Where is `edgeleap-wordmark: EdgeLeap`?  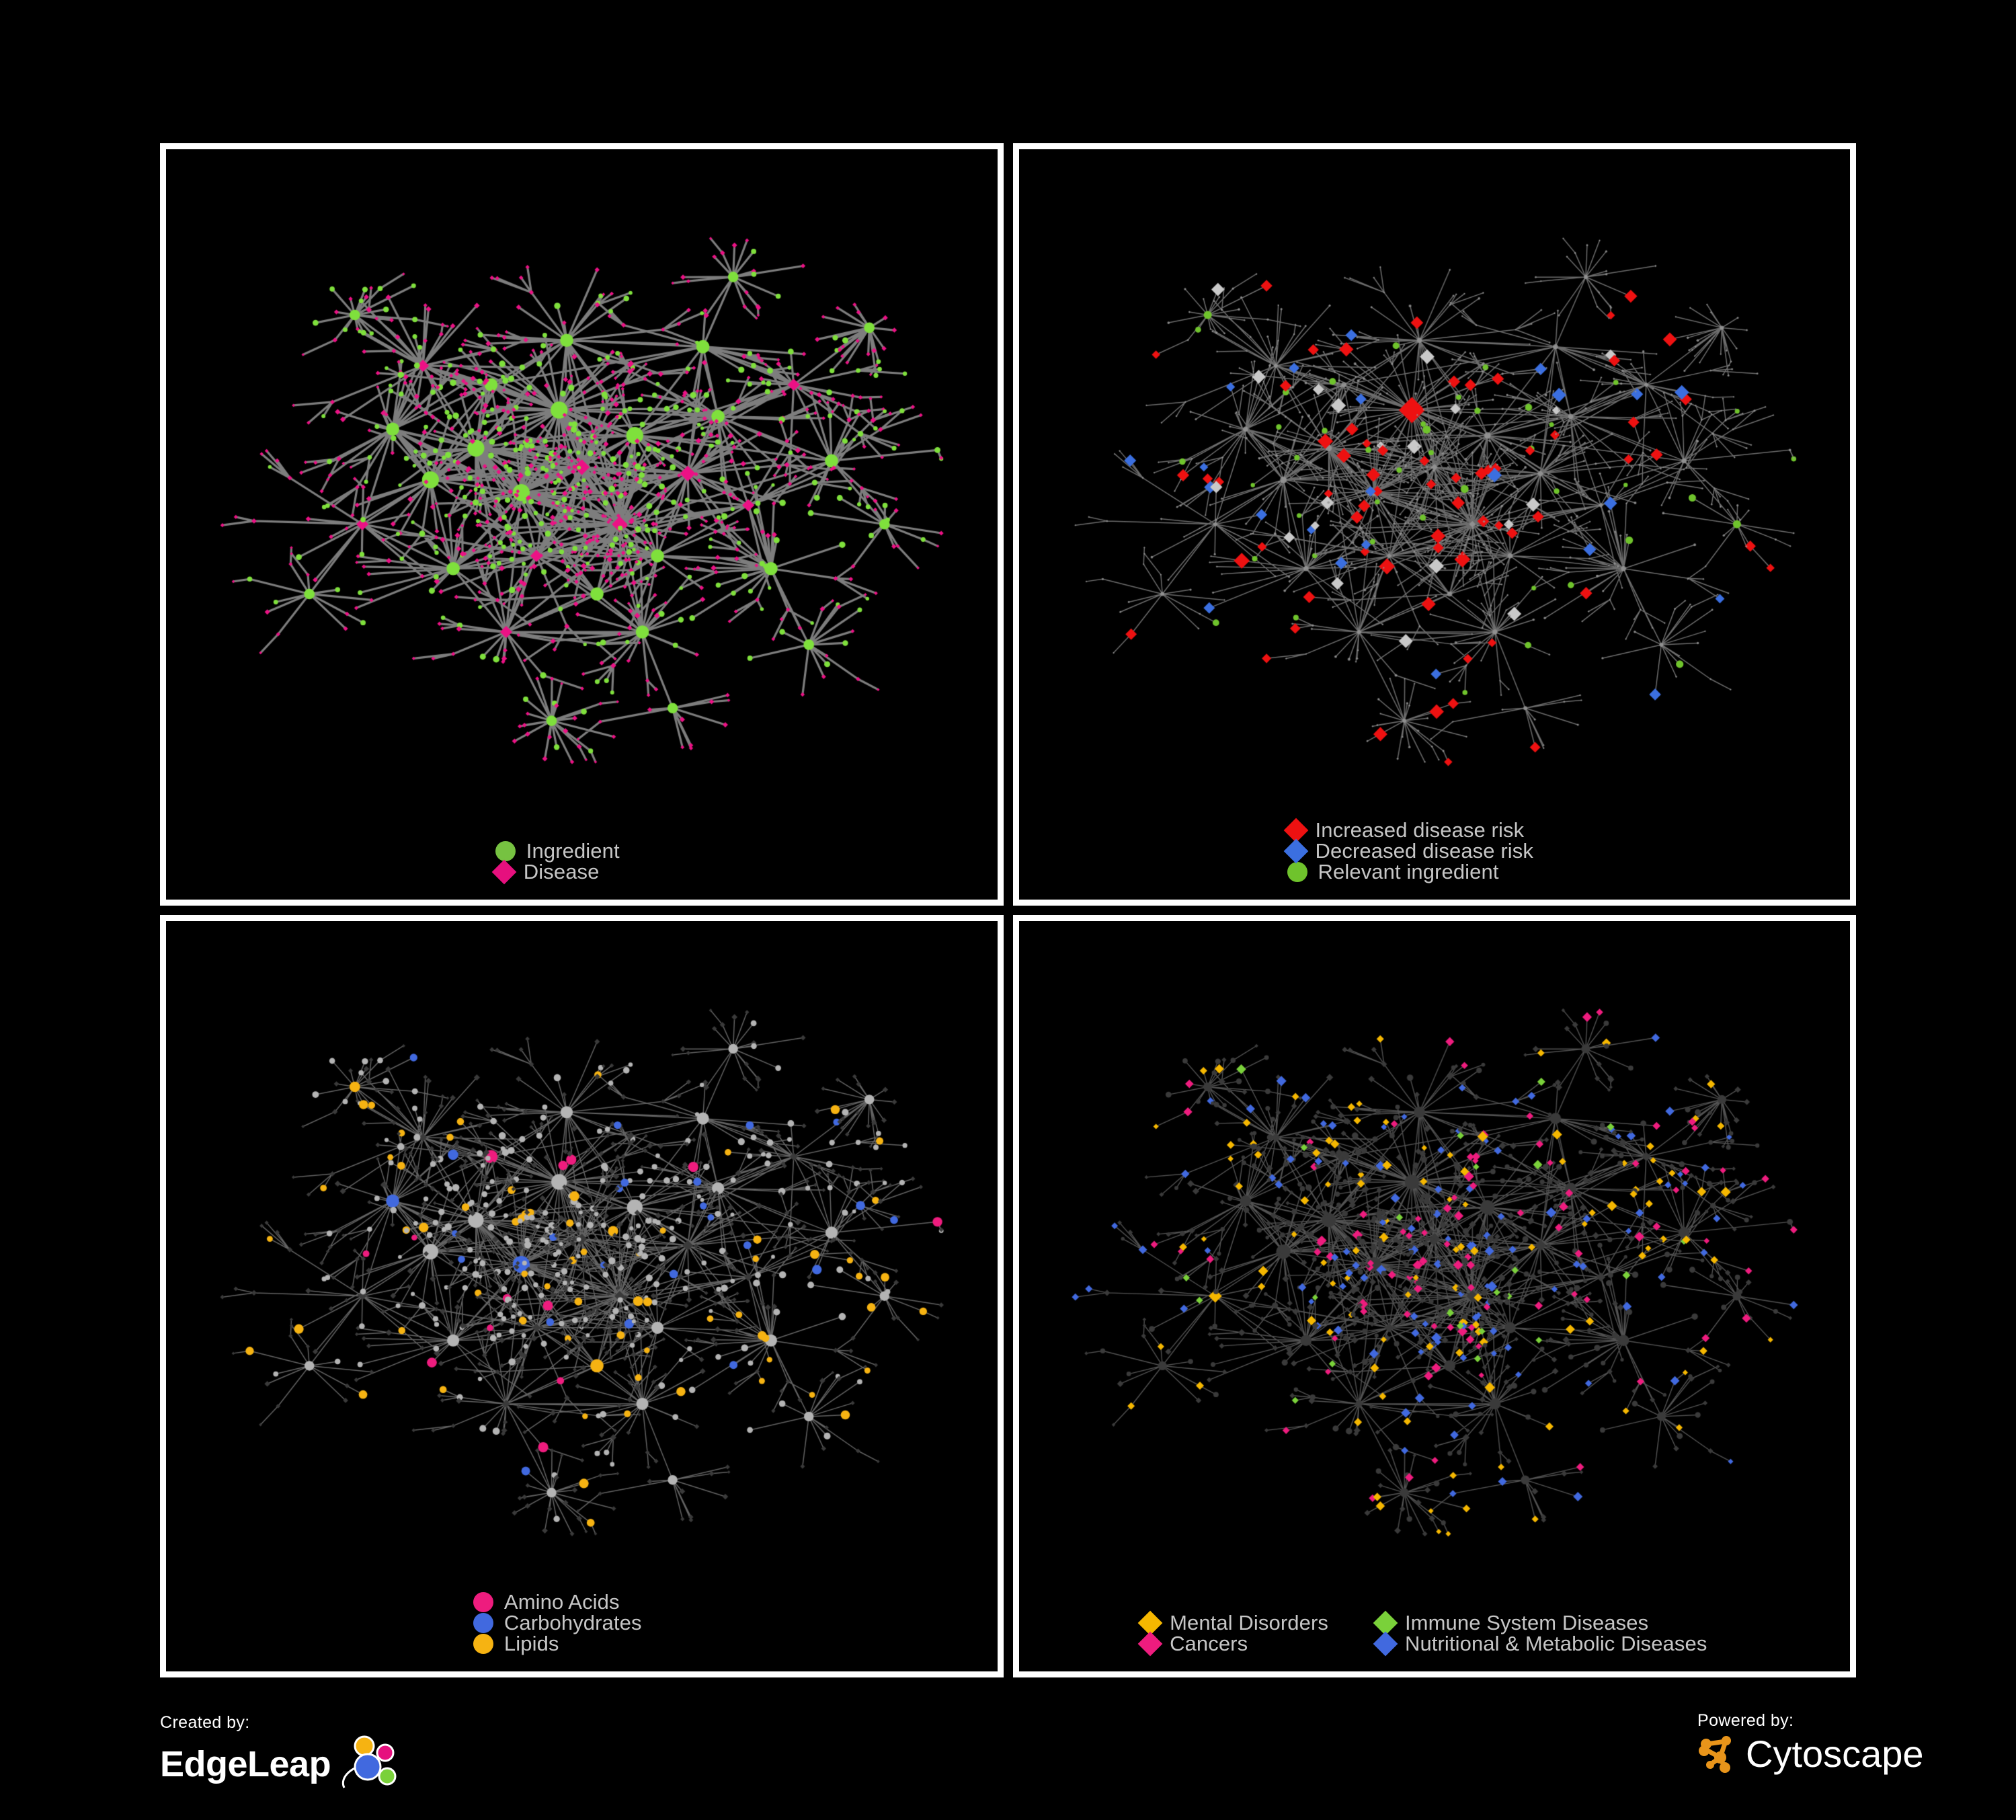
edgeleap-wordmark: EdgeLeap is located at coordinates (245, 1764).